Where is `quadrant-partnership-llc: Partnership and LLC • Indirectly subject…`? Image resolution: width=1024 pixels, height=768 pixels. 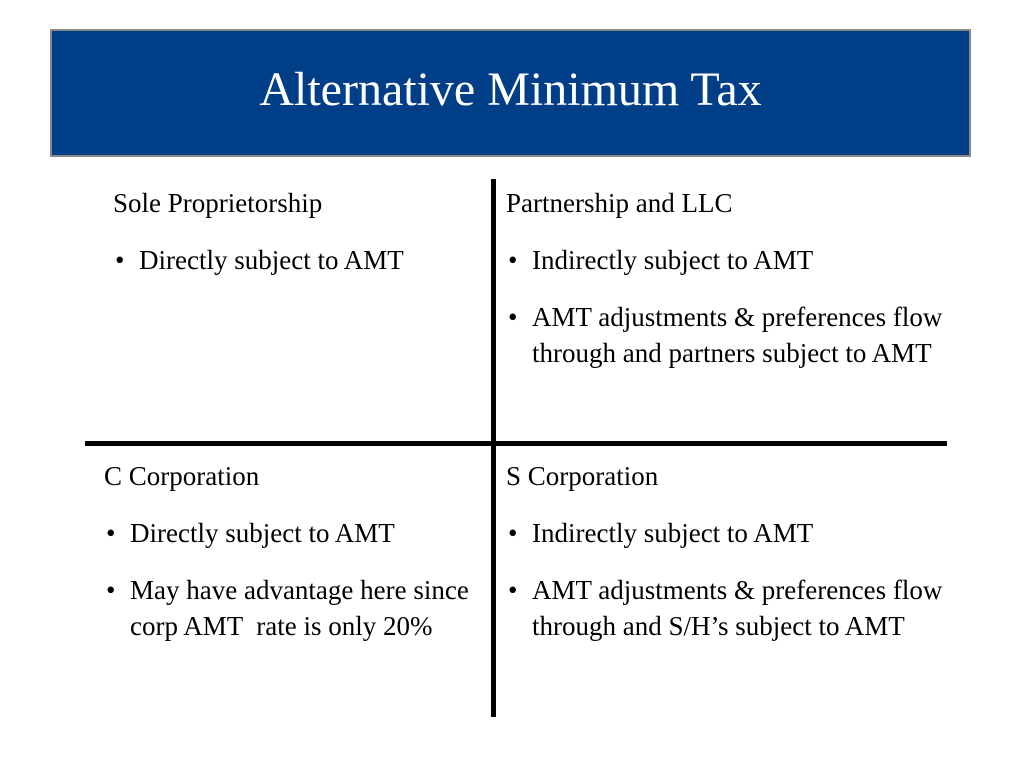 quadrant-partnership-llc: Partnership and LLC • Indirectly subject… is located at coordinates (726, 288).